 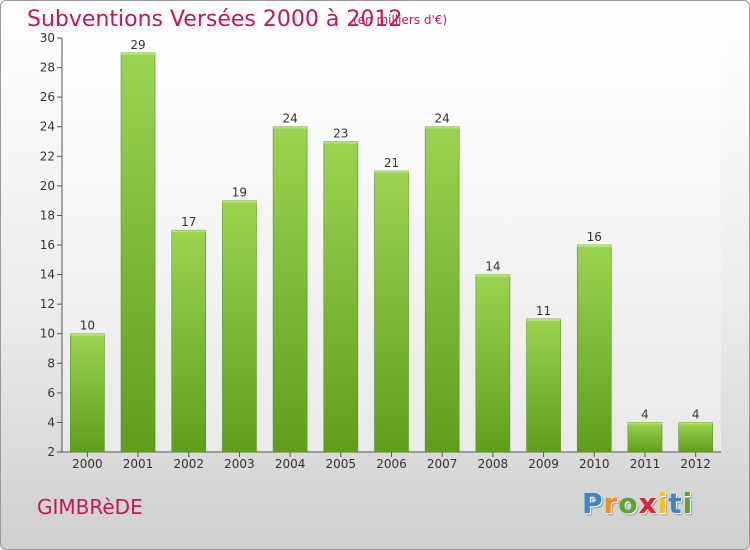 What do you see at coordinates (594, 464) in the screenshot?
I see `x-tick-label: 2010` at bounding box center [594, 464].